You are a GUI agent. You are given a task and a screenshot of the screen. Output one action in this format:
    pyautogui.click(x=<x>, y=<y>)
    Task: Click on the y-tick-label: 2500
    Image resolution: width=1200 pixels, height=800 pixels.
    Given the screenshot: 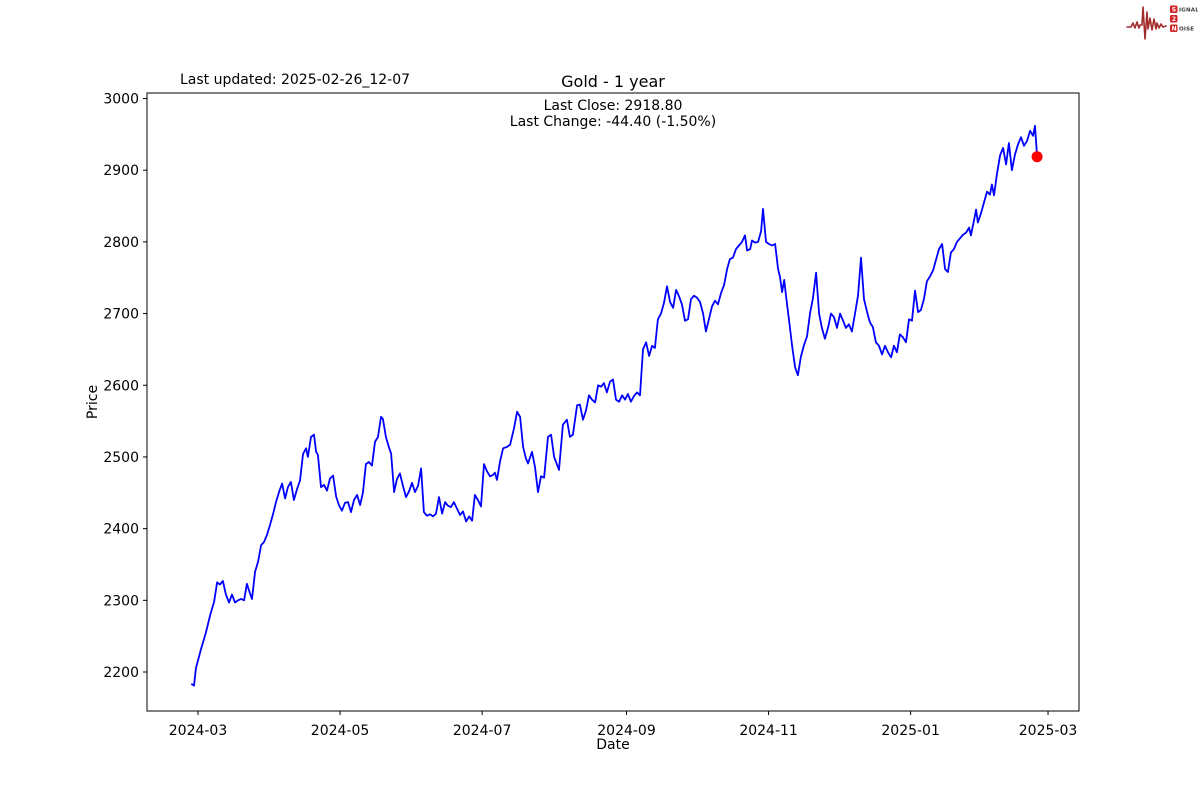 What is the action you would take?
    pyautogui.click(x=121, y=458)
    